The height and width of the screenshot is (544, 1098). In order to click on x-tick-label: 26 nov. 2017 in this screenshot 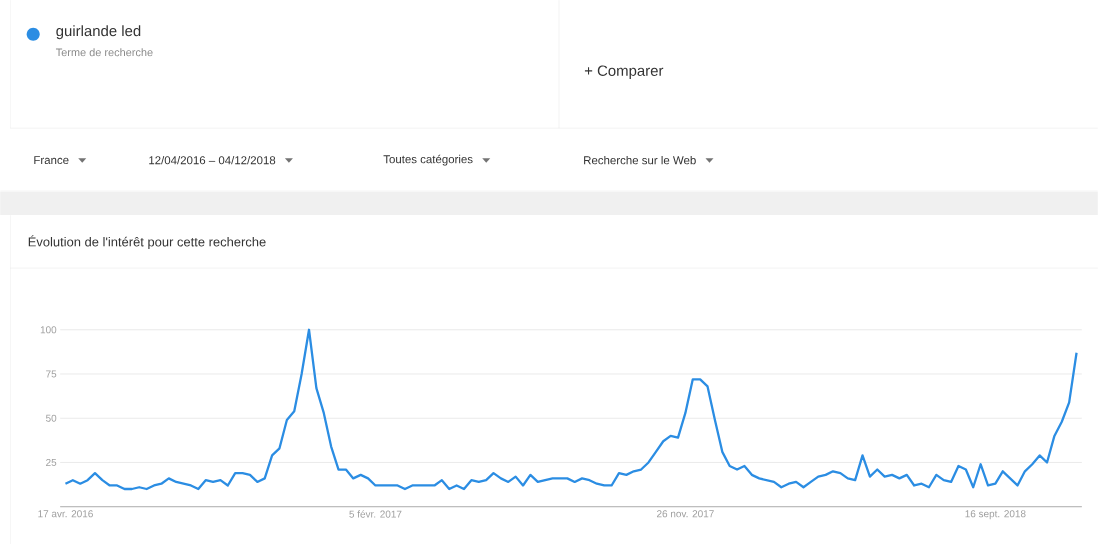, I will do `click(685, 514)`.